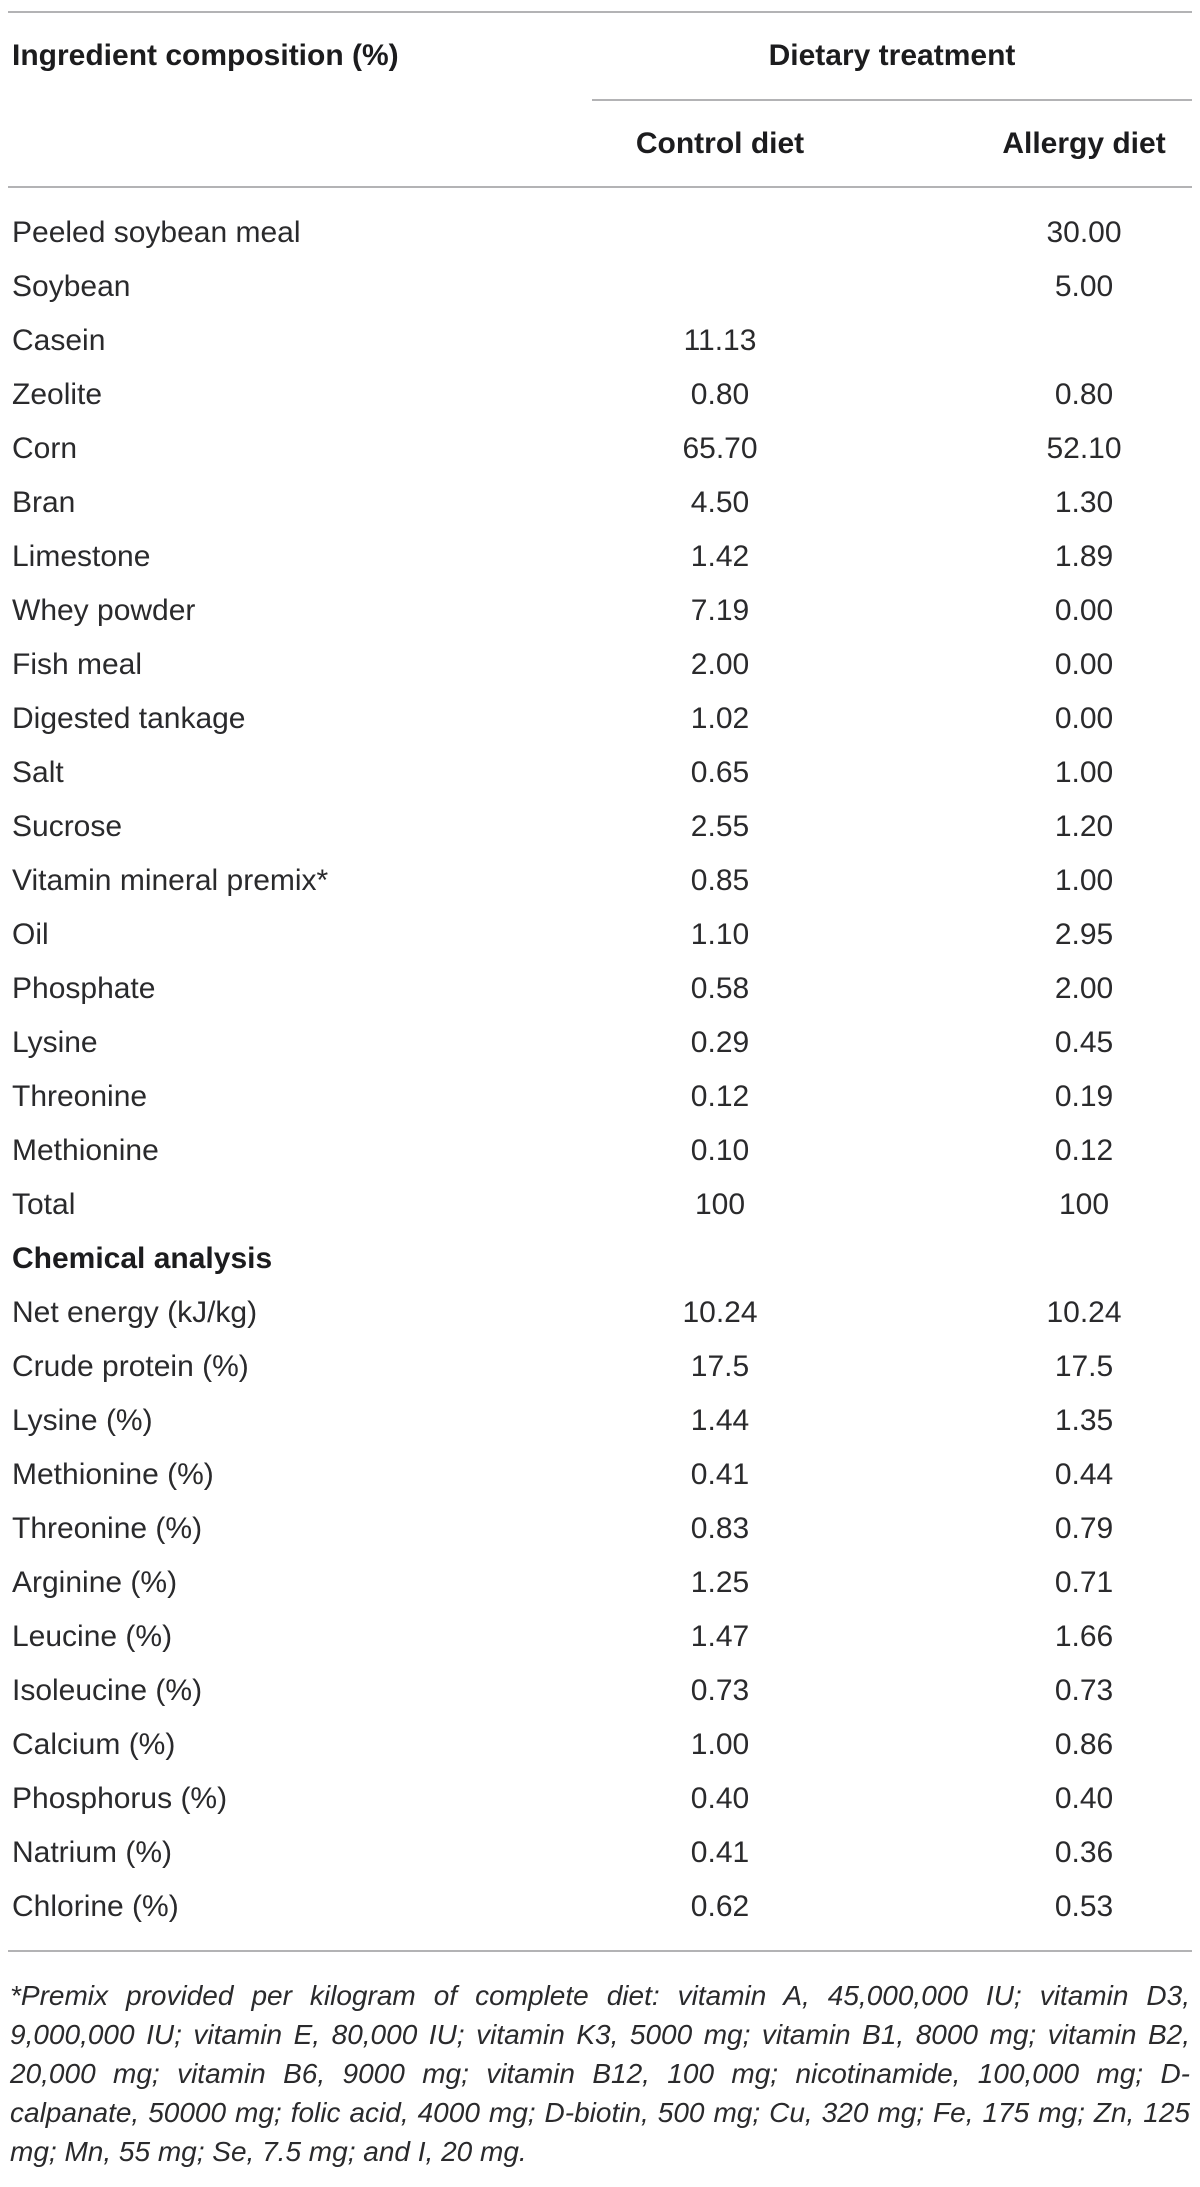 Image resolution: width=1200 pixels, height=2187 pixels. Describe the element at coordinates (1084, 1096) in the screenshot. I see `allergy-value: 0.19` at that location.